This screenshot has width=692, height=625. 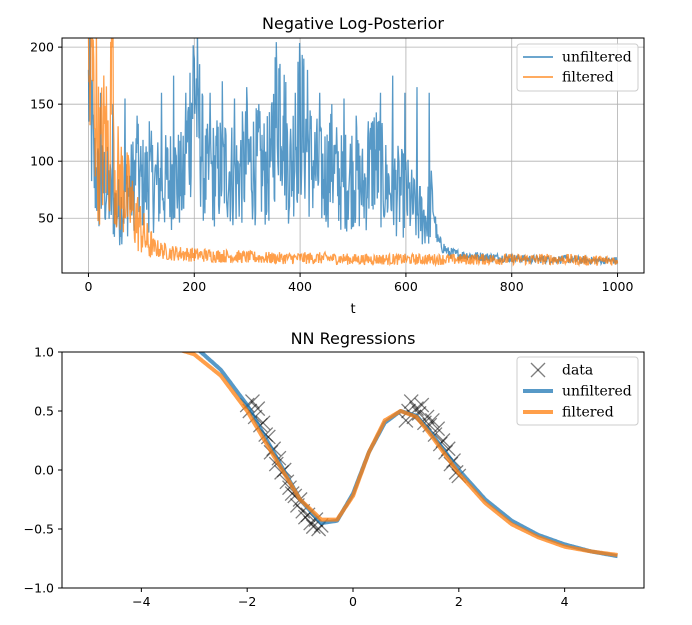 I want to click on y-tick-label: 0.5, so click(x=44, y=411).